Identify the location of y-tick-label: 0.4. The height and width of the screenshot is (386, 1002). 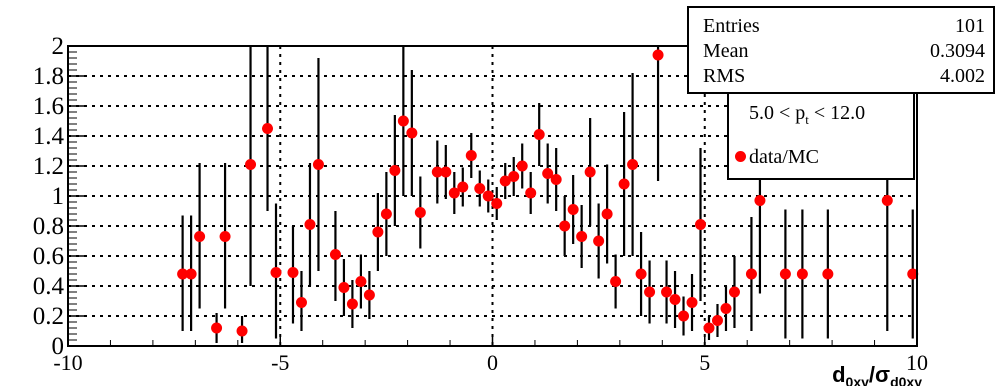
(49, 286).